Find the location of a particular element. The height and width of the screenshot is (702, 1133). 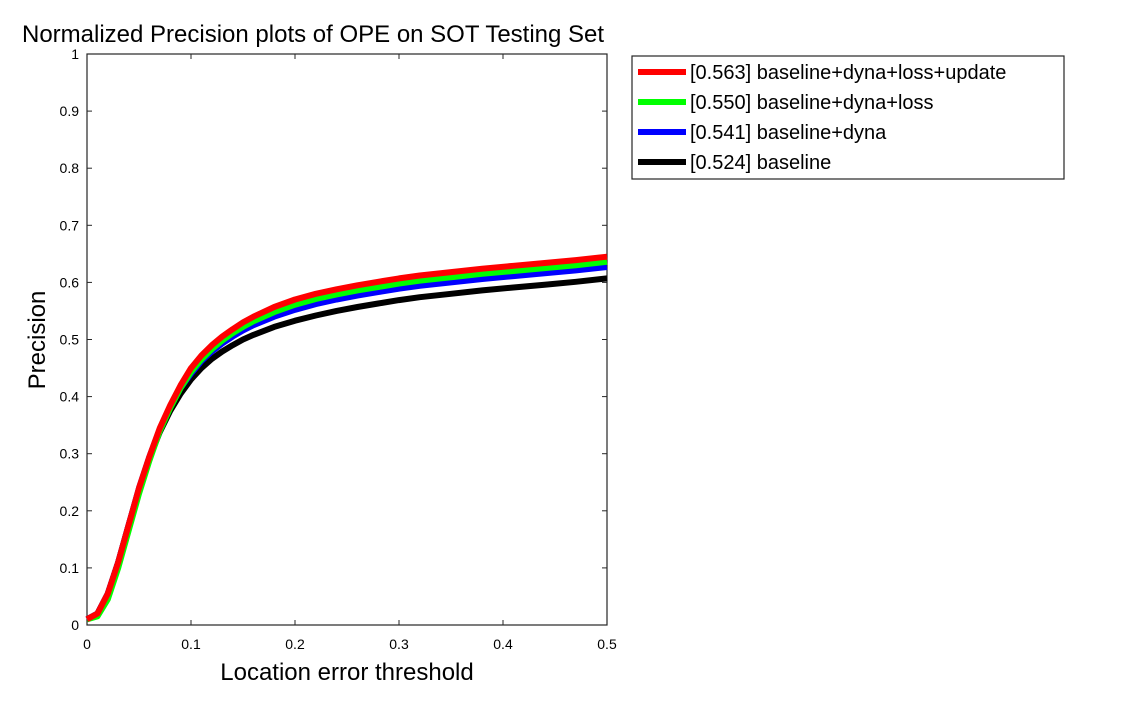

y-tick-label: 1 is located at coordinates (75, 54).